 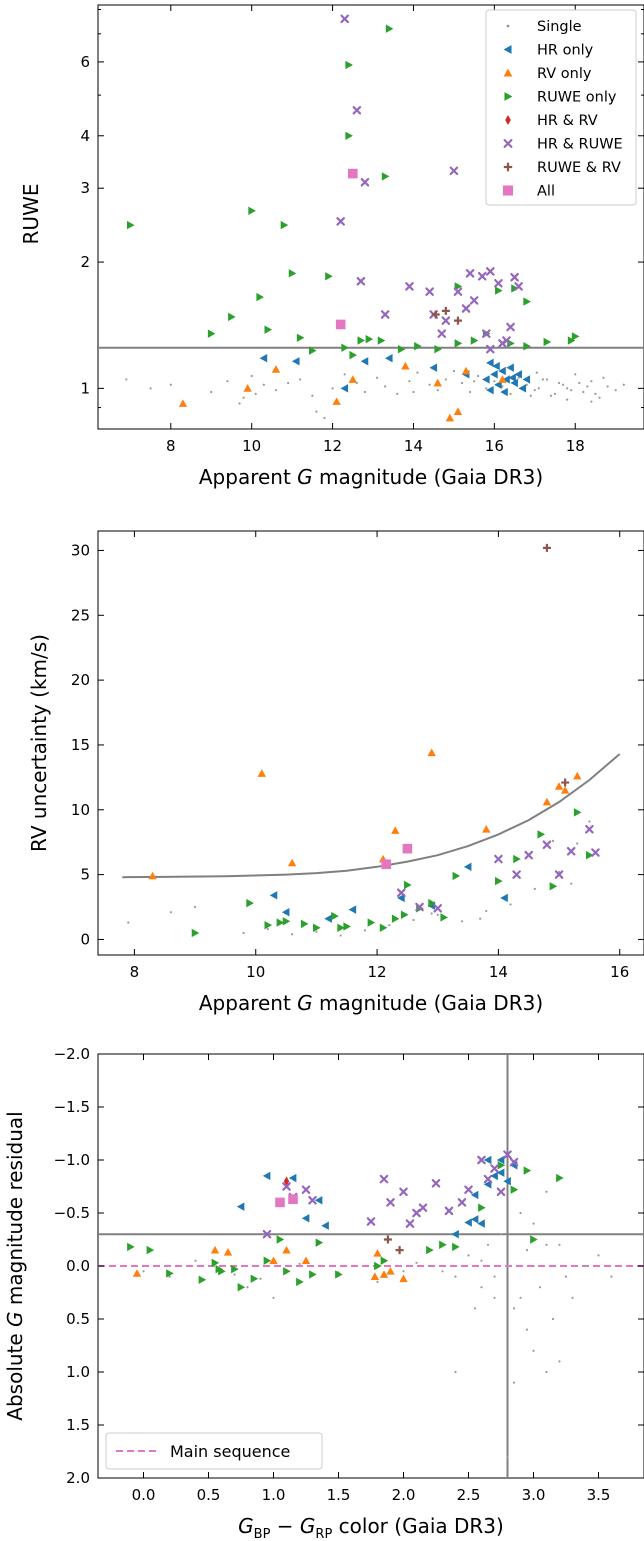 I want to click on legend-marker-all, so click(x=508, y=190).